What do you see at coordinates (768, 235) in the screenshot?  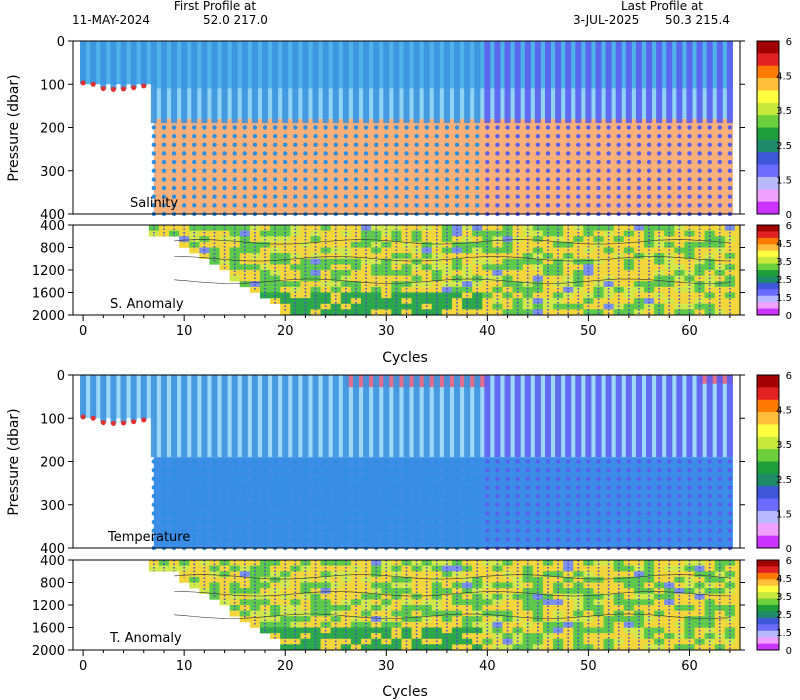 I see `salinity-anomaly-colorbar-swatch` at bounding box center [768, 235].